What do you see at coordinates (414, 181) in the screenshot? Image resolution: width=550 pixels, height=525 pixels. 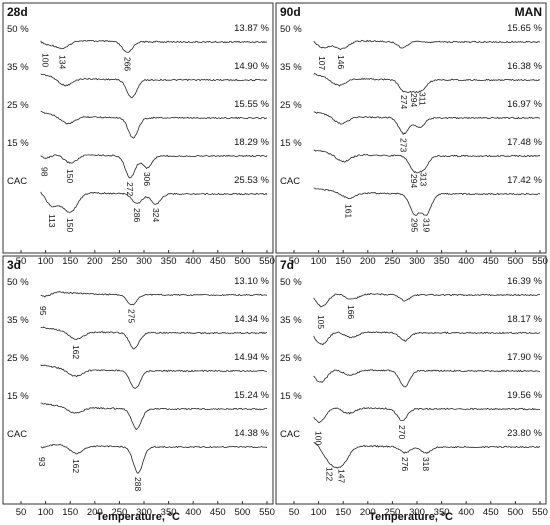 I see `peak-label: 294` at bounding box center [414, 181].